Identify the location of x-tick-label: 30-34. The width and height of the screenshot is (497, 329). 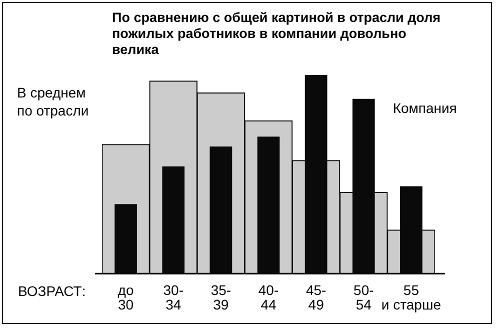
(173, 297).